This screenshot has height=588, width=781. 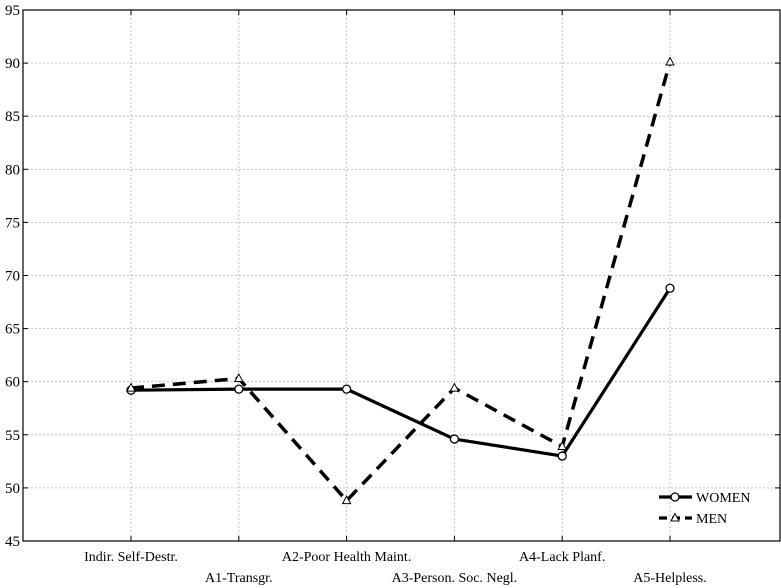 What do you see at coordinates (675, 497) in the screenshot?
I see `legend-marker-circle` at bounding box center [675, 497].